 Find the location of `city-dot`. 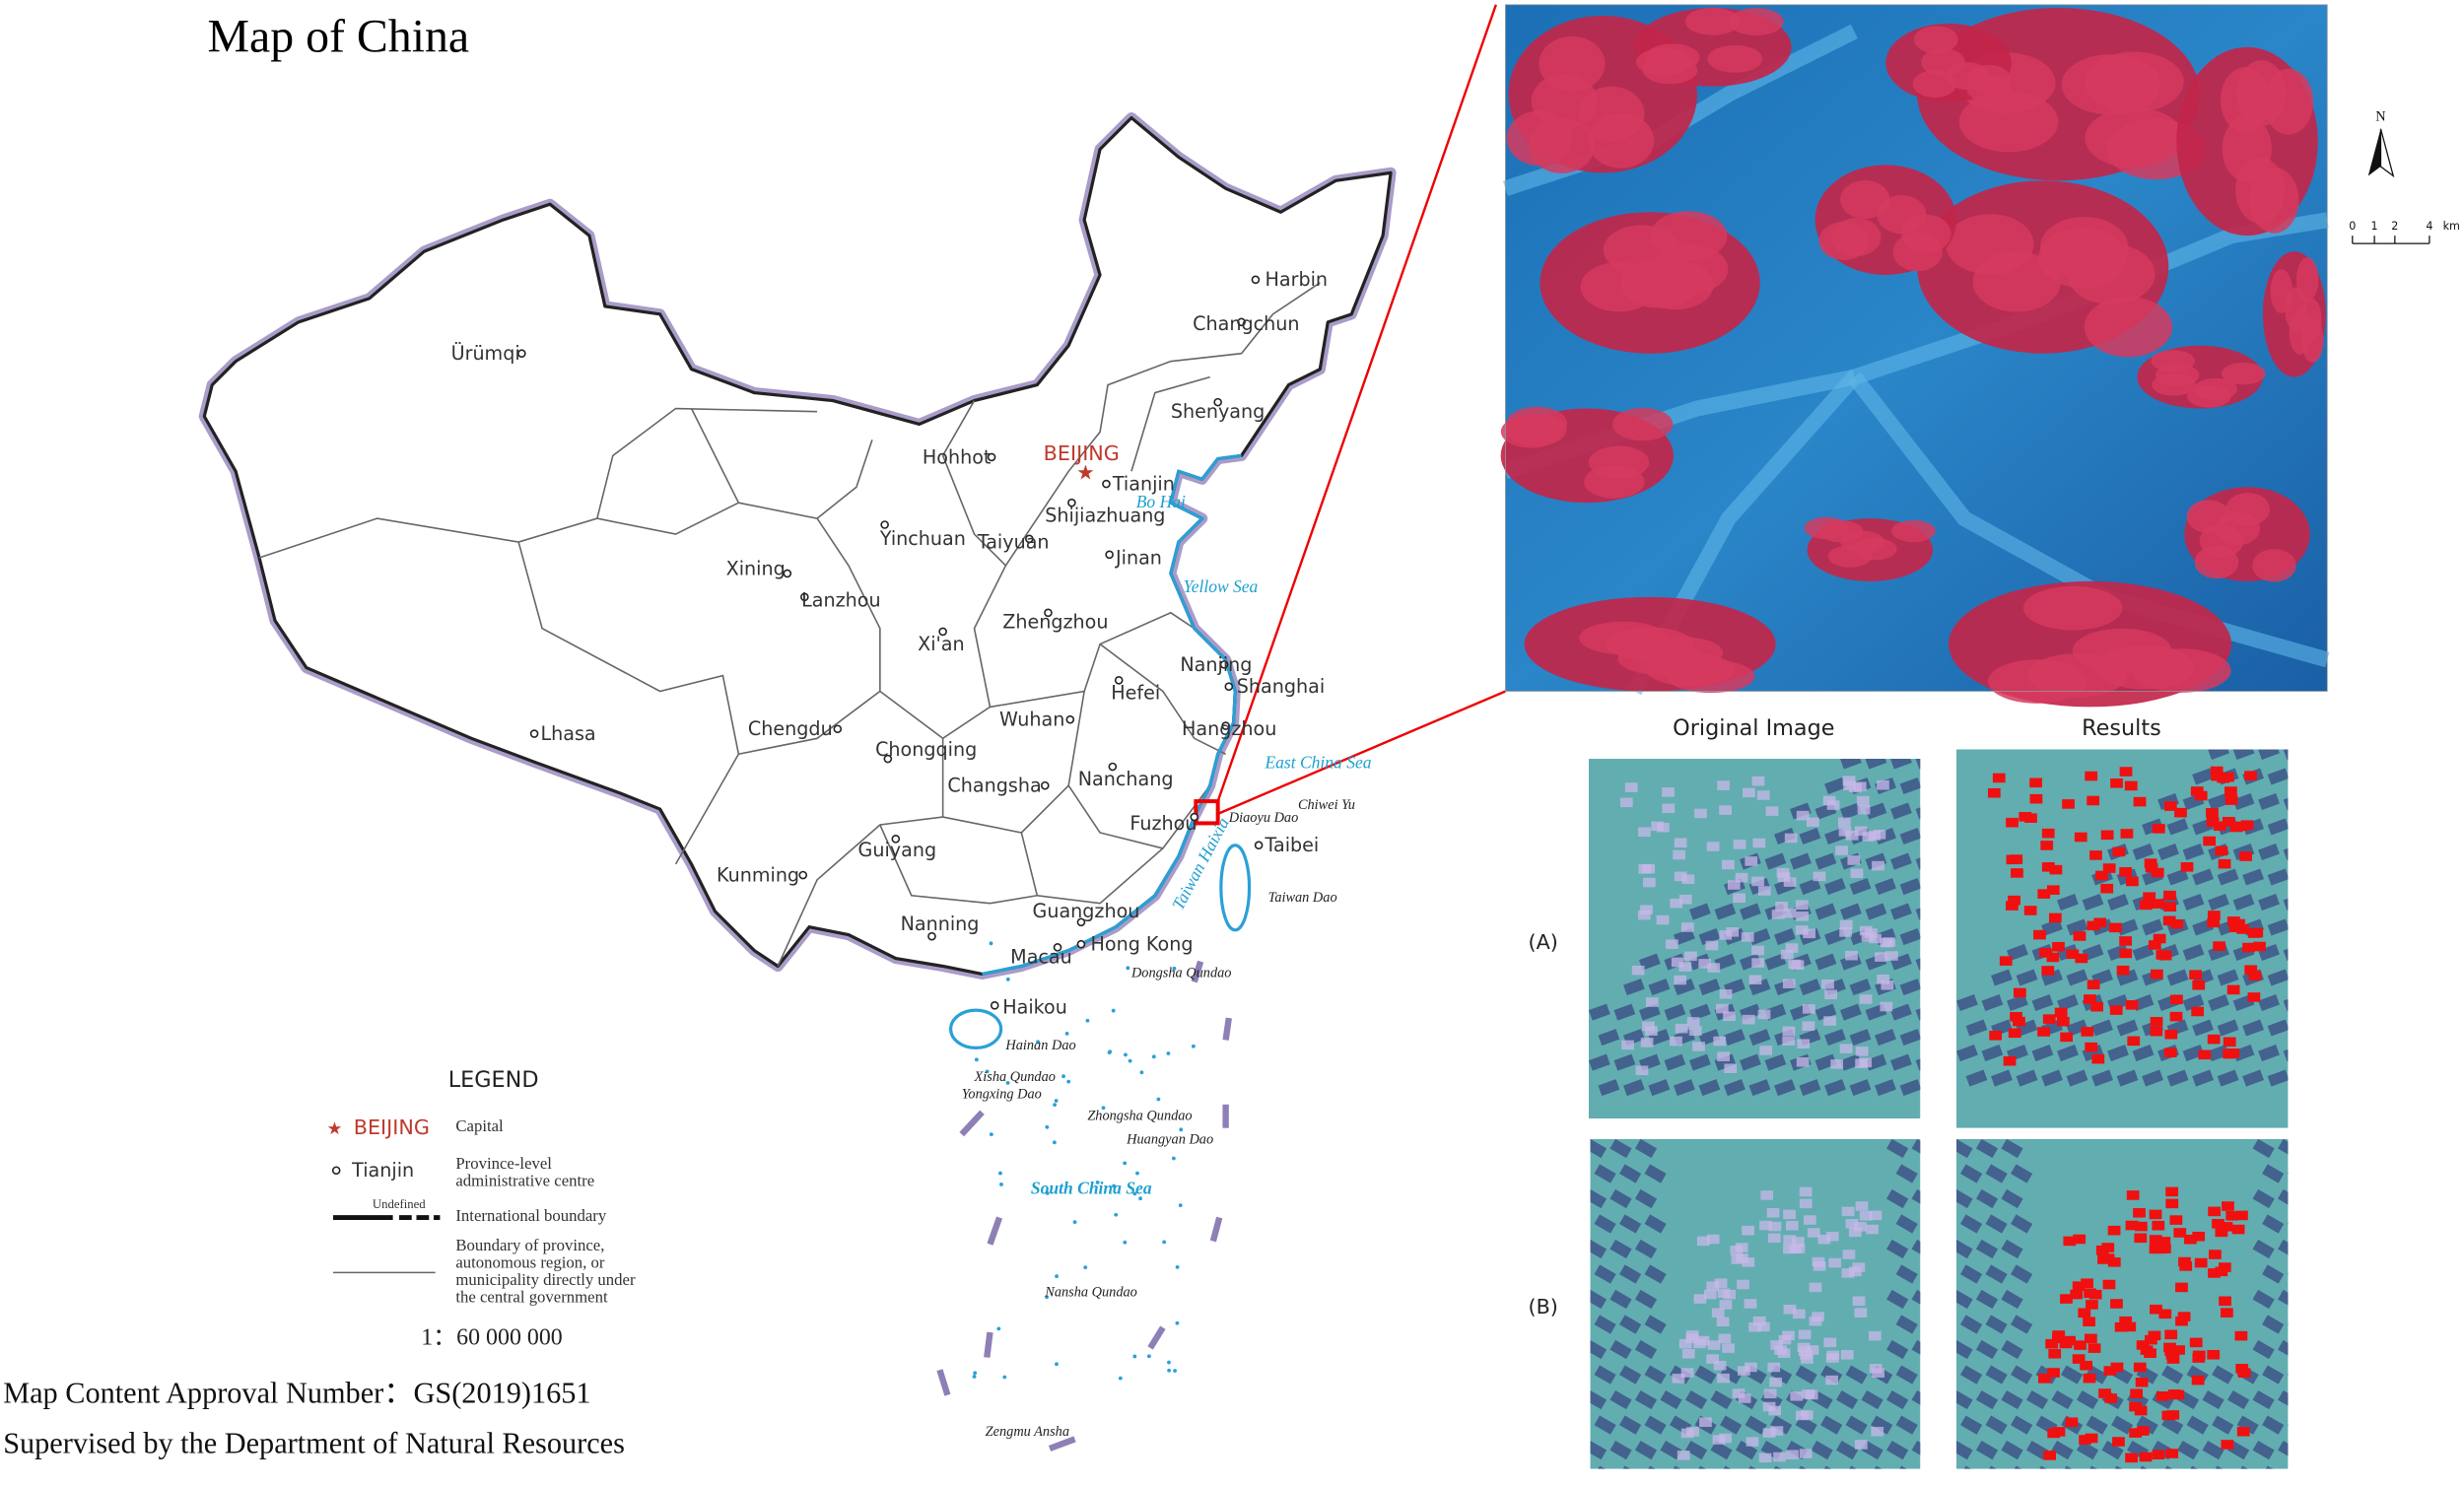

city-dot is located at coordinates (803, 875).